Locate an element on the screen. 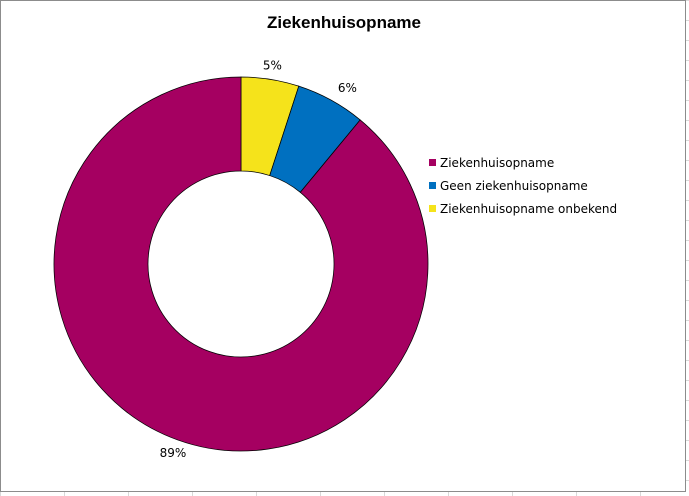  data-label-ziekenhuisopname-onbekend: 5% is located at coordinates (272, 65).